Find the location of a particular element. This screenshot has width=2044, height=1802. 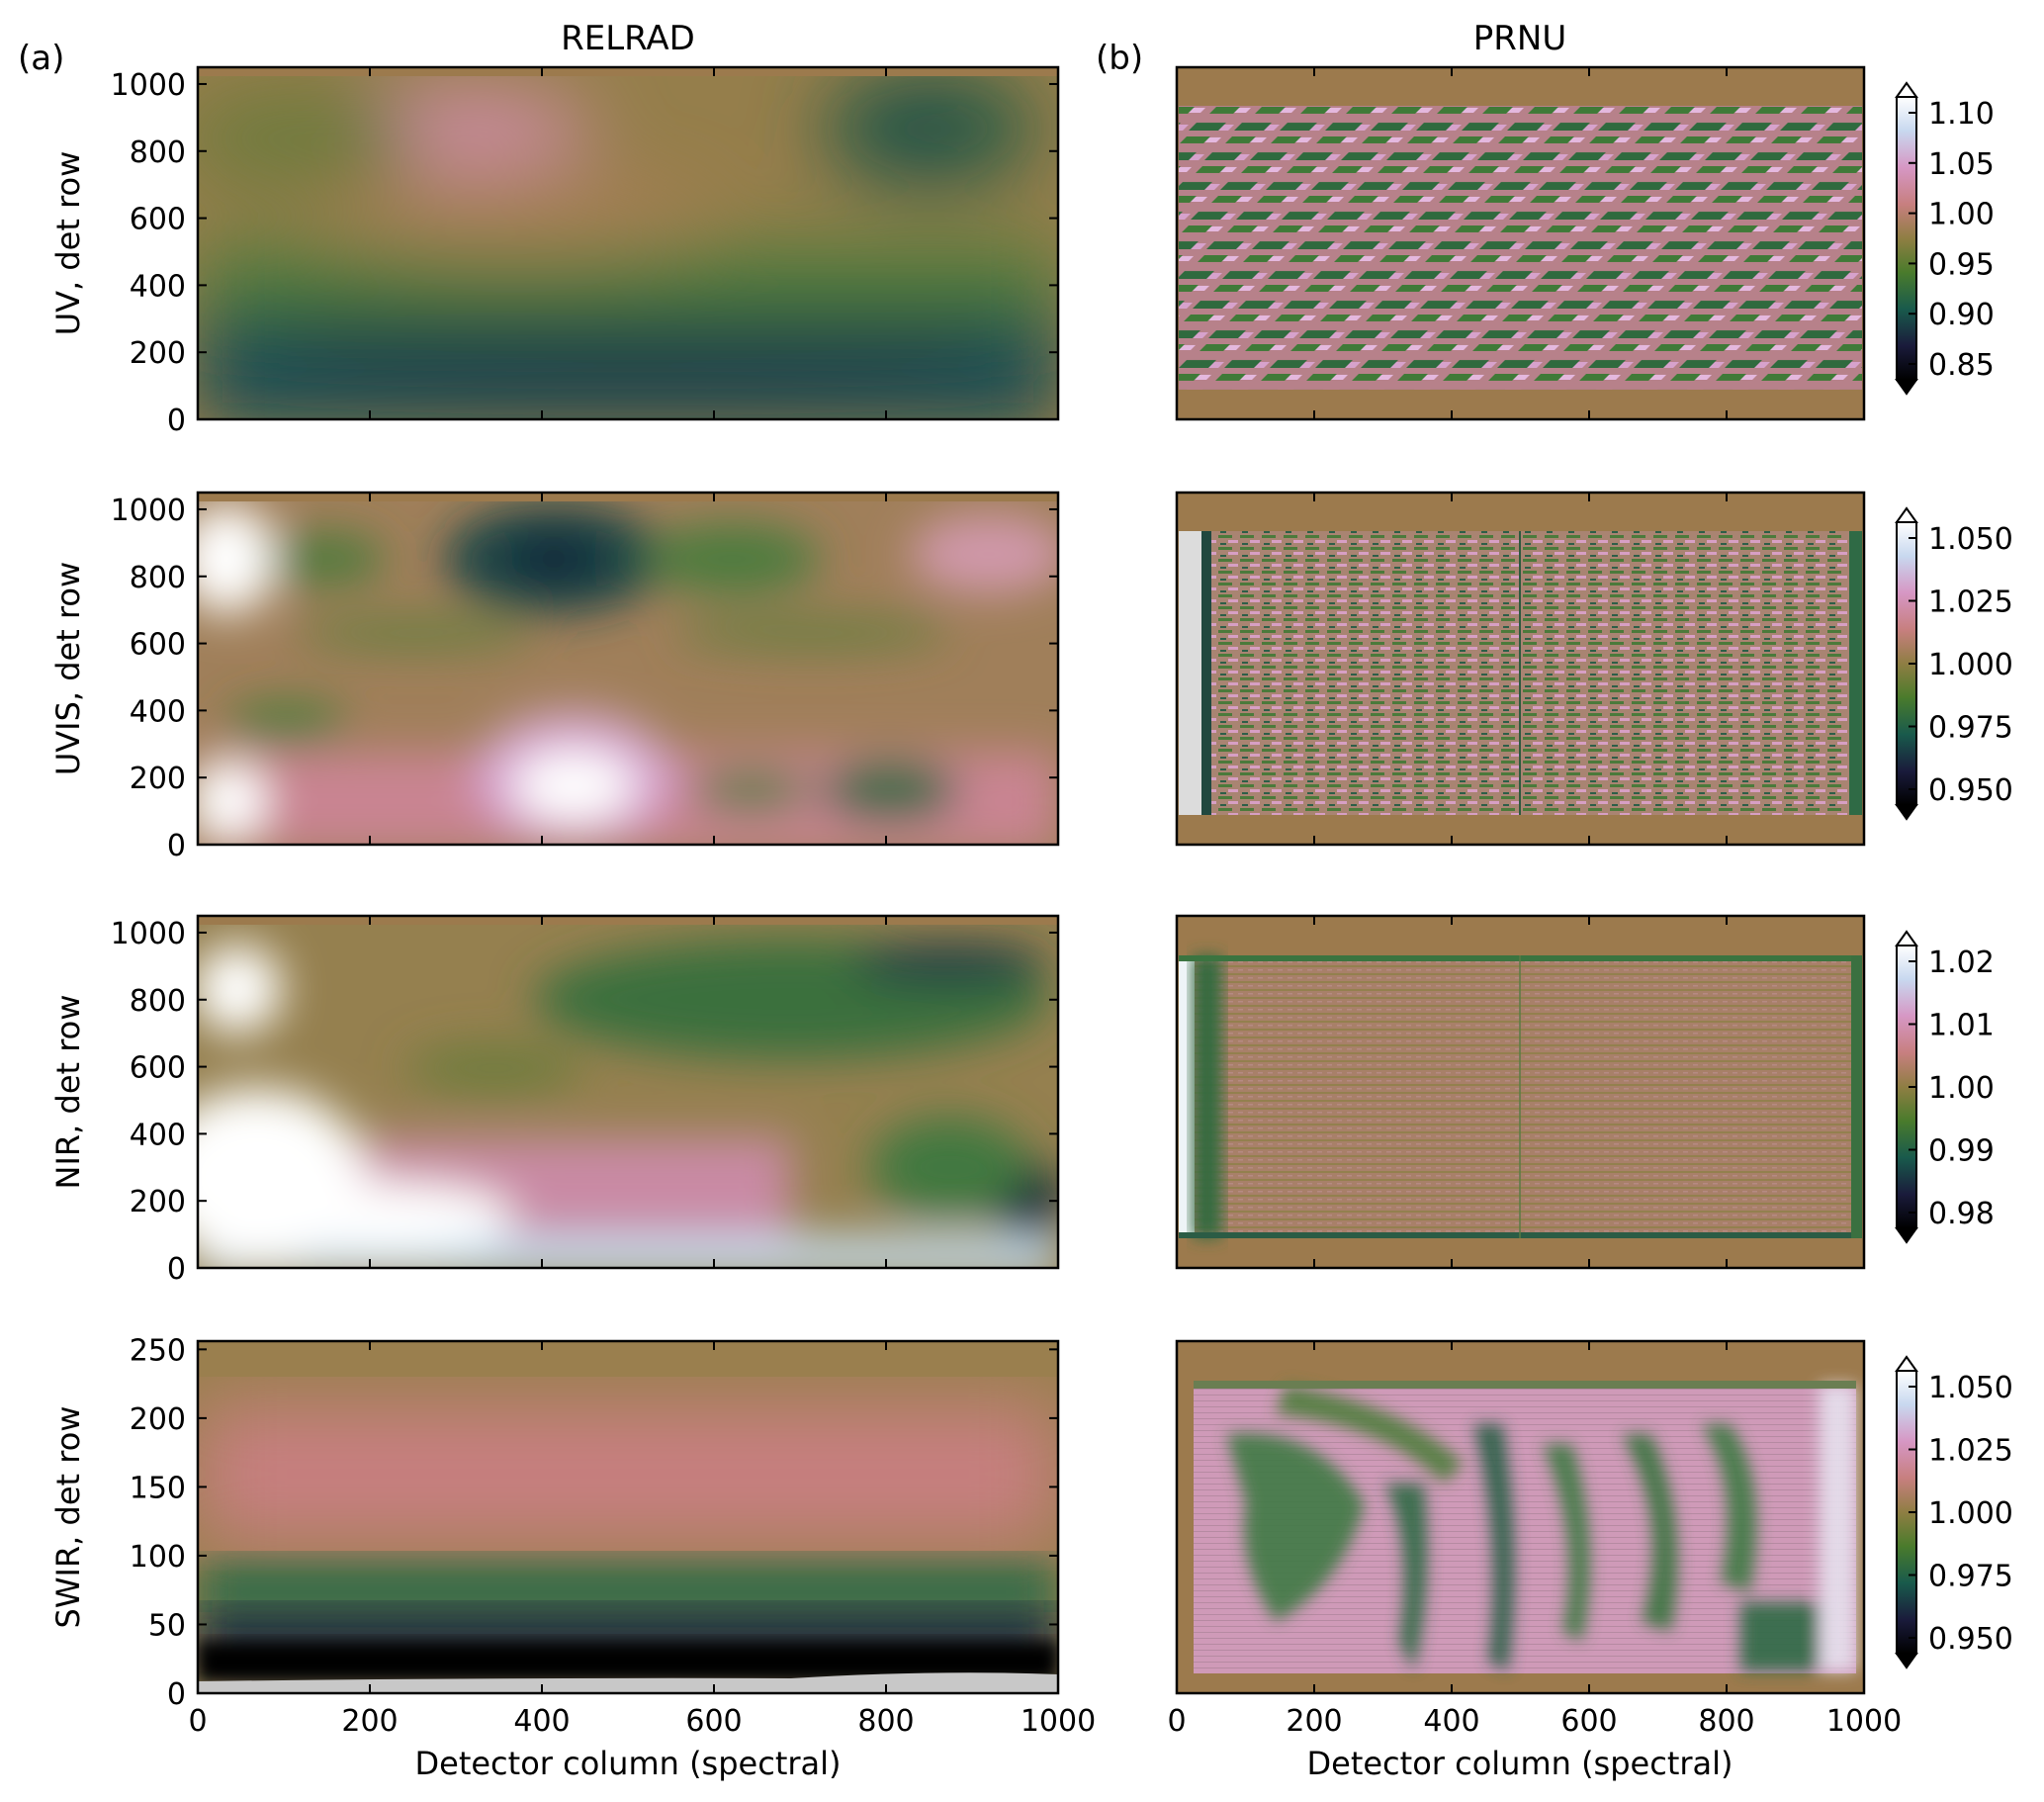

heatmap-uv-relrad is located at coordinates (628, 243).